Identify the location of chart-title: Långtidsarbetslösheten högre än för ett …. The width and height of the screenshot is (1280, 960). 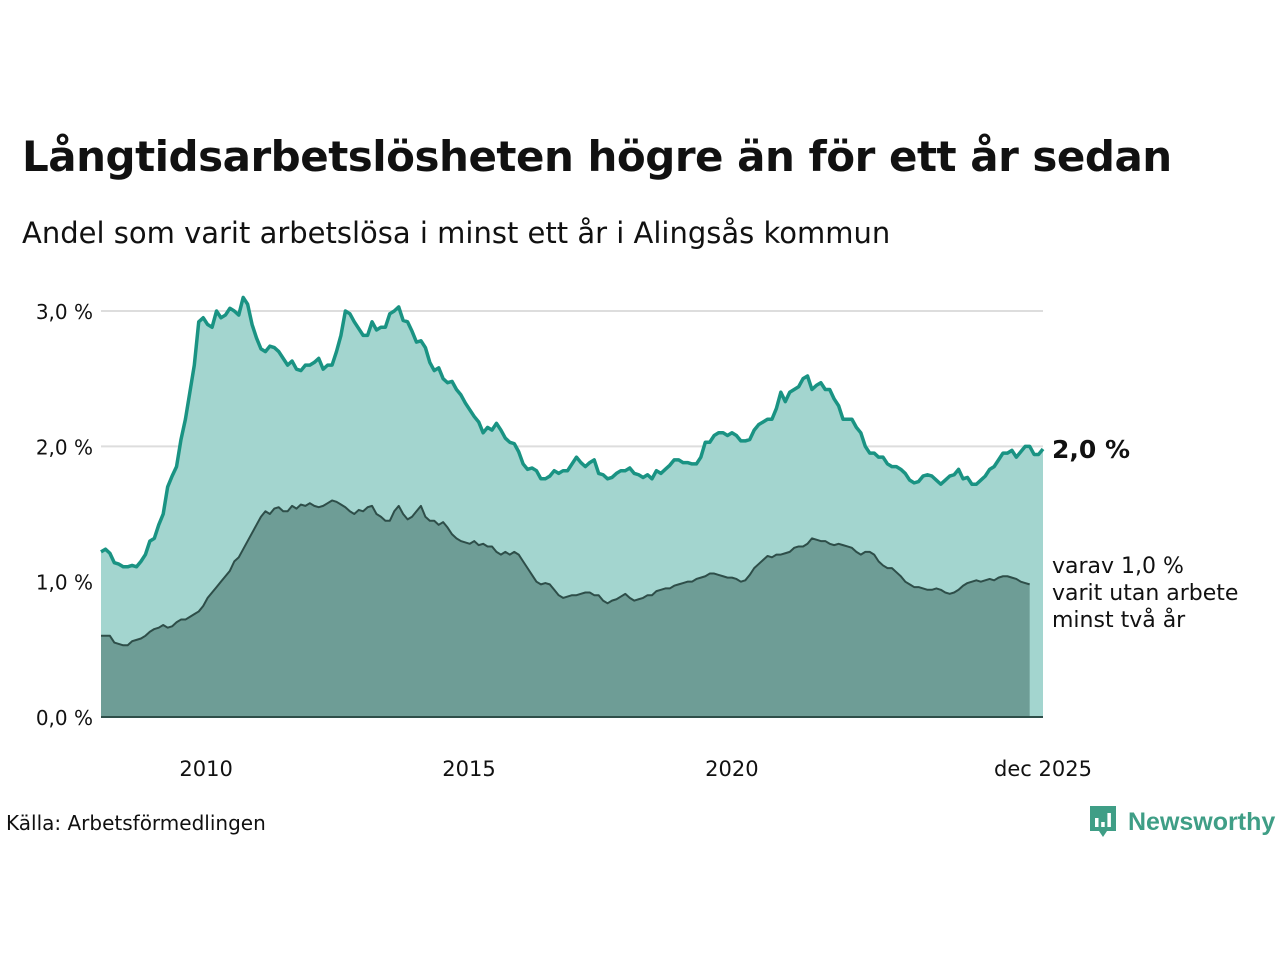
(597, 156).